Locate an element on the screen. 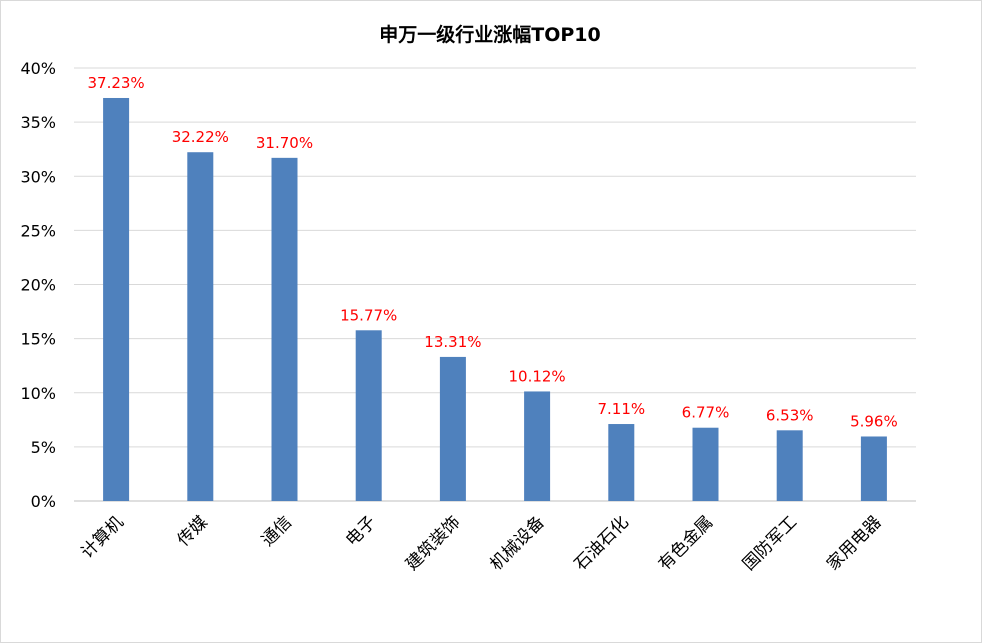 Image resolution: width=982 pixels, height=643 pixels. x-tick-label: 通信 is located at coordinates (277, 531).